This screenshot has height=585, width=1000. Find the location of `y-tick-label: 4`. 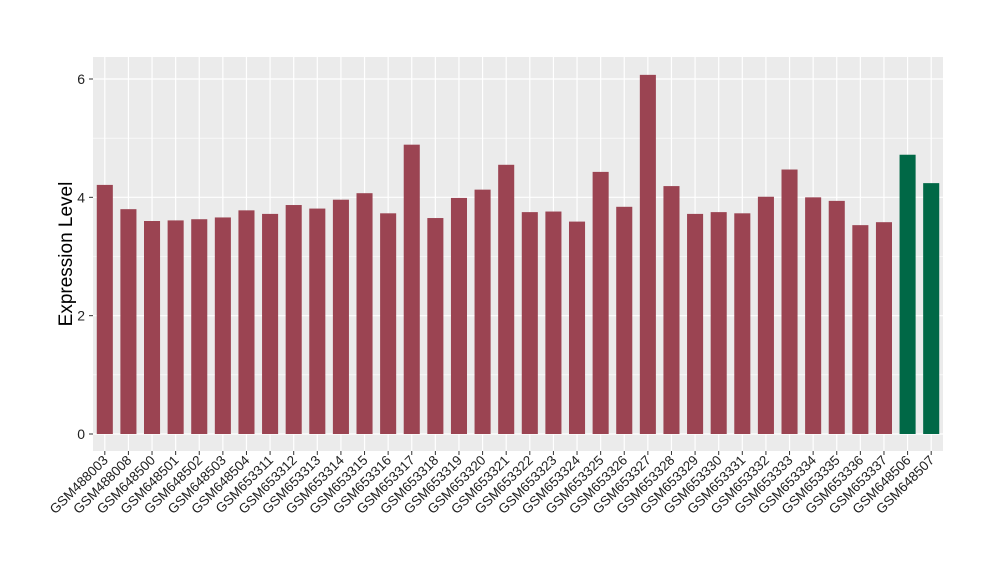

y-tick-label: 4 is located at coordinates (81, 197).